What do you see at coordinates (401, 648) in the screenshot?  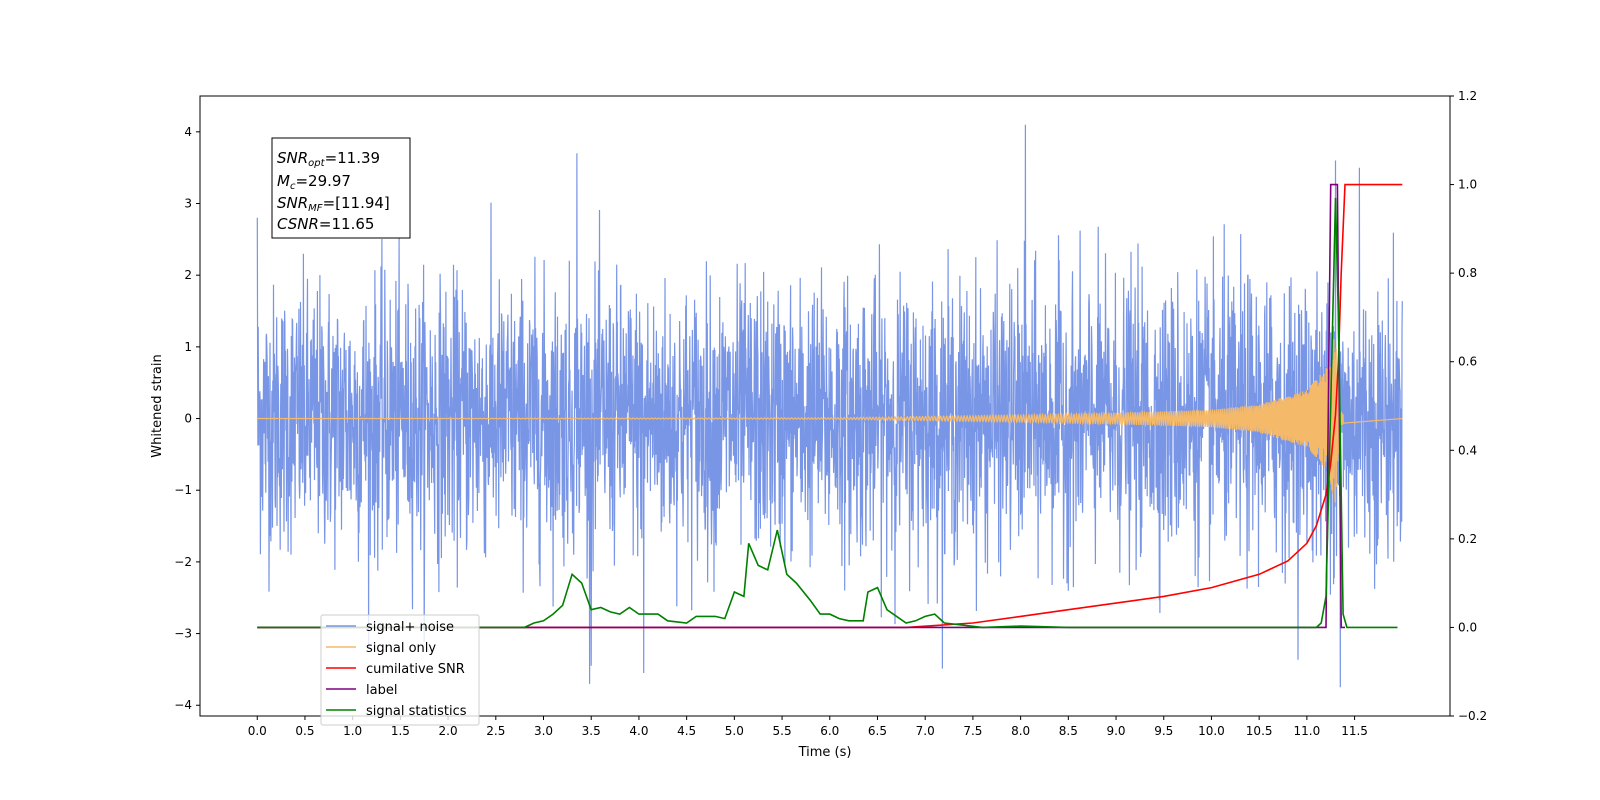 I see `legend-label: signal only` at bounding box center [401, 648].